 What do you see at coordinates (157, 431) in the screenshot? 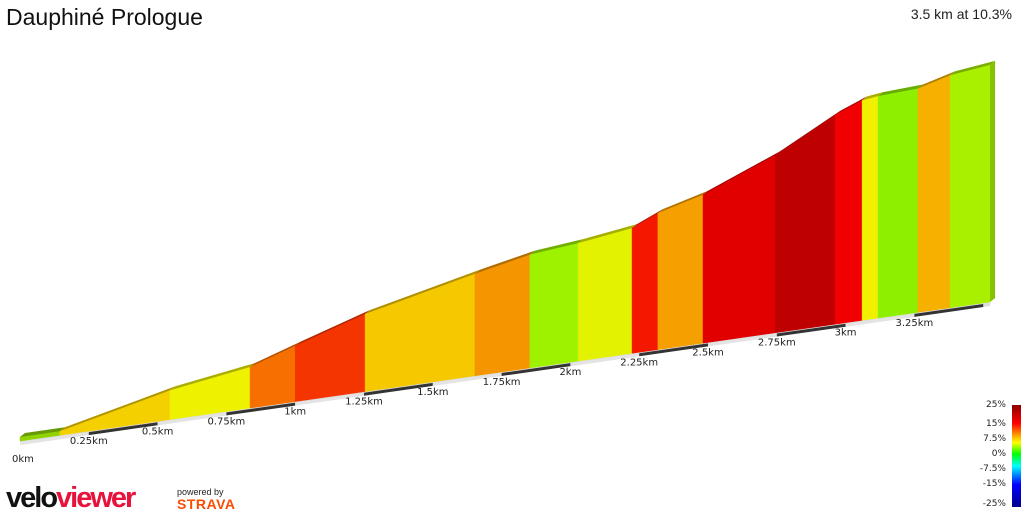
I see `x-tick-label: 0.5km` at bounding box center [157, 431].